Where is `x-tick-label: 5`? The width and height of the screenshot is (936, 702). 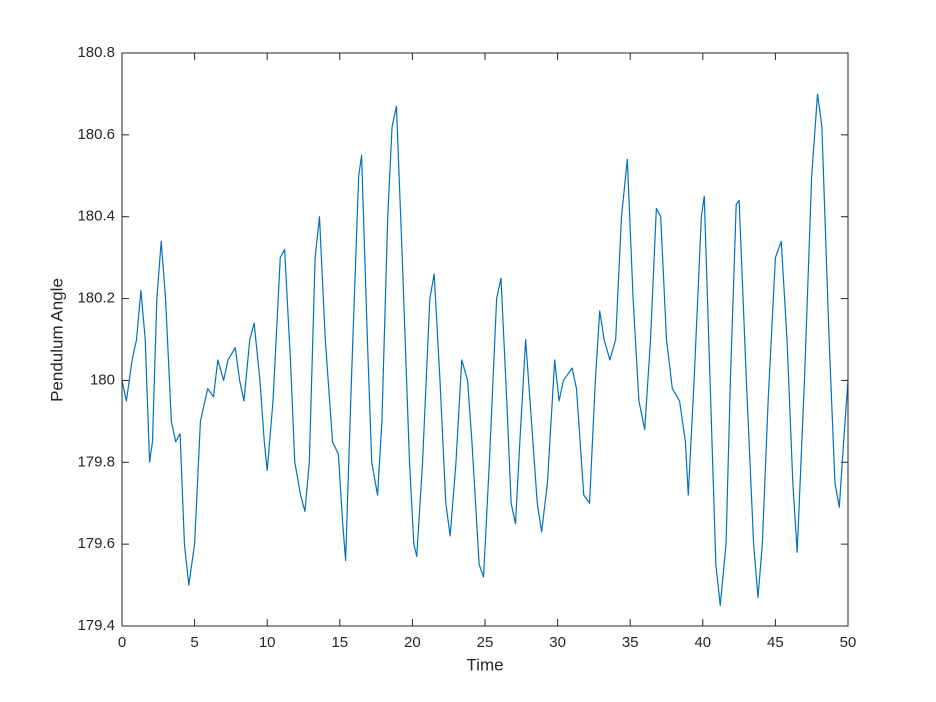
x-tick-label: 5 is located at coordinates (194, 642).